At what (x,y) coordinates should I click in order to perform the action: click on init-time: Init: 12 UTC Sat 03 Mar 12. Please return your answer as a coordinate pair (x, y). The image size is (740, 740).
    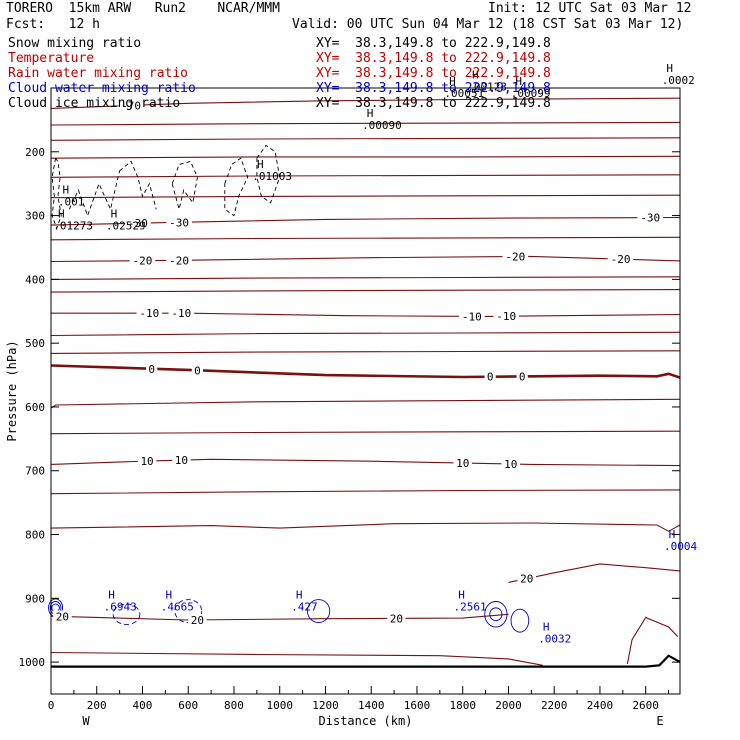
    Looking at the image, I should click on (590, 8).